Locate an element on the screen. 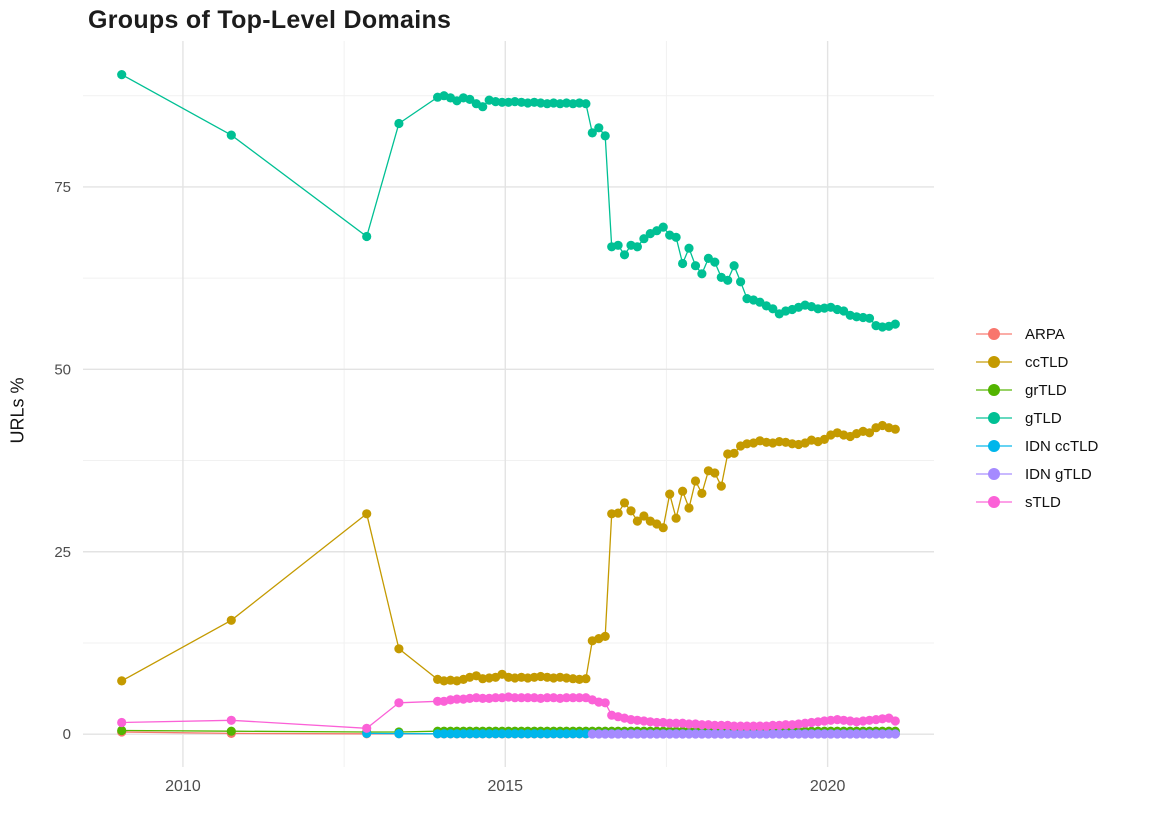  legend-item-label: IDN ccTLD is located at coordinates (1062, 446).